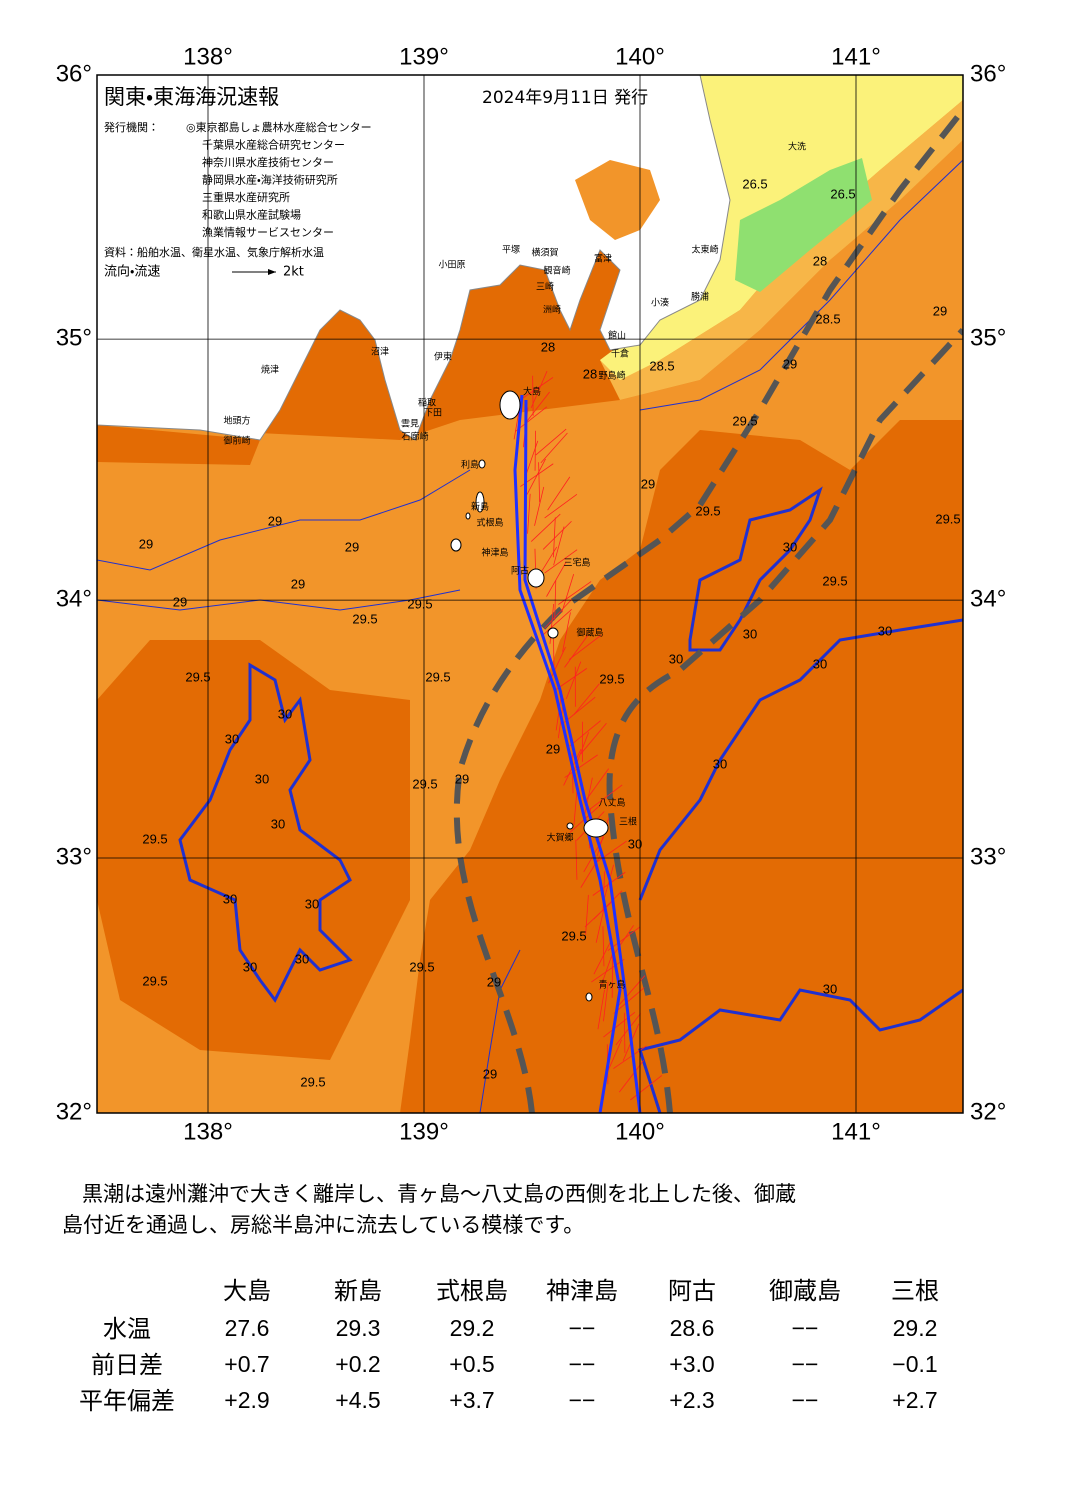 The image size is (1065, 1505). Describe the element at coordinates (74, 856) in the screenshot. I see `lat-label-left: 33°` at that location.